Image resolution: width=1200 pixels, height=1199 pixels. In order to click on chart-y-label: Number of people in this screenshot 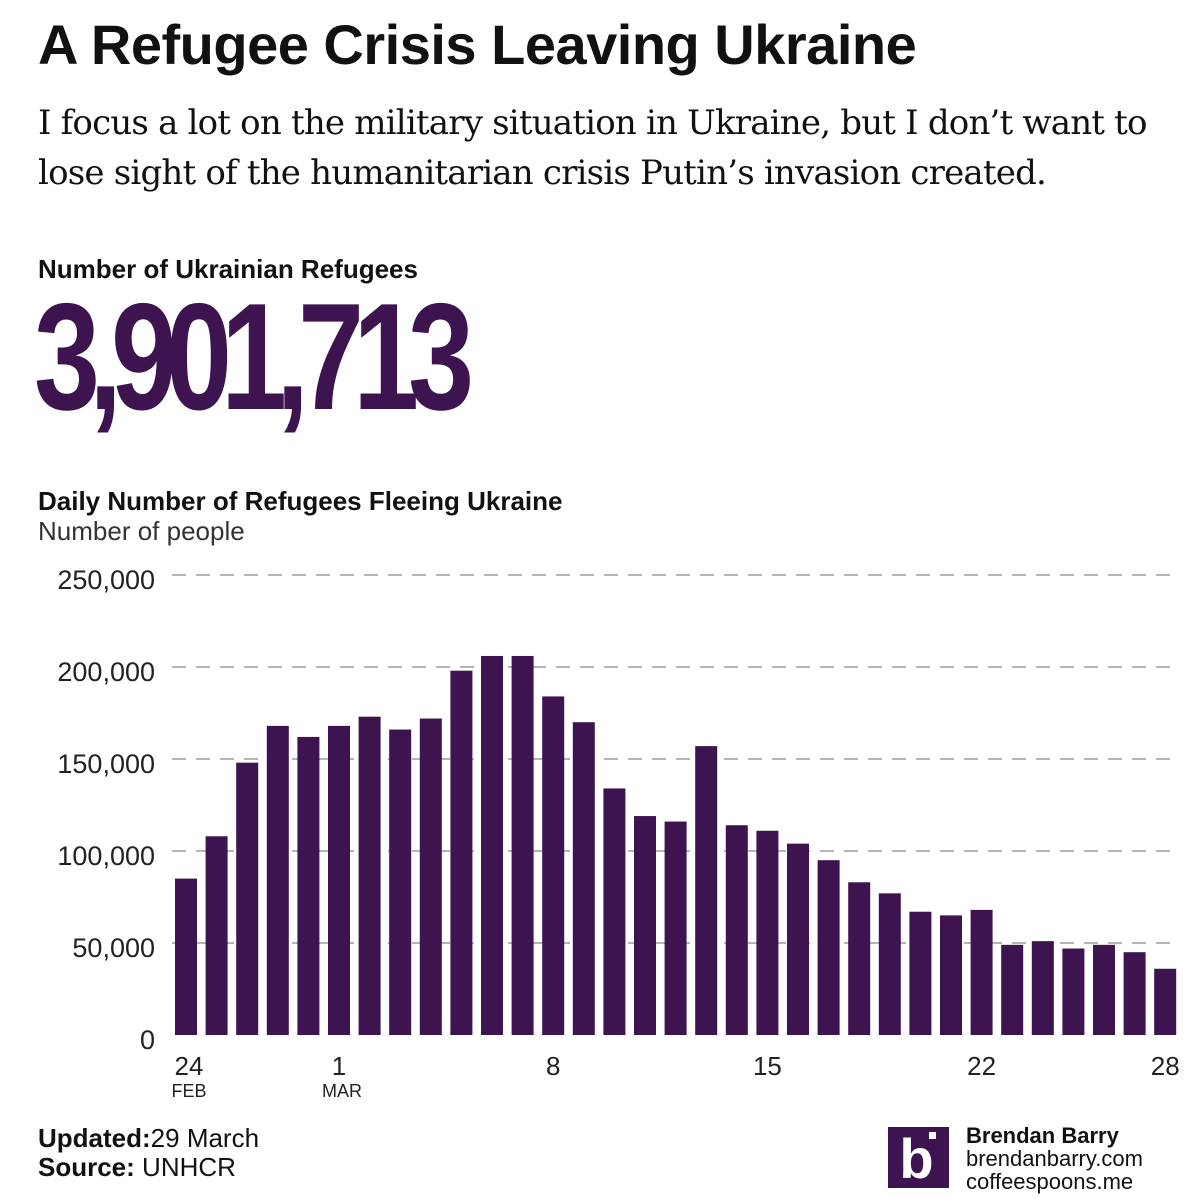, I will do `click(141, 531)`.